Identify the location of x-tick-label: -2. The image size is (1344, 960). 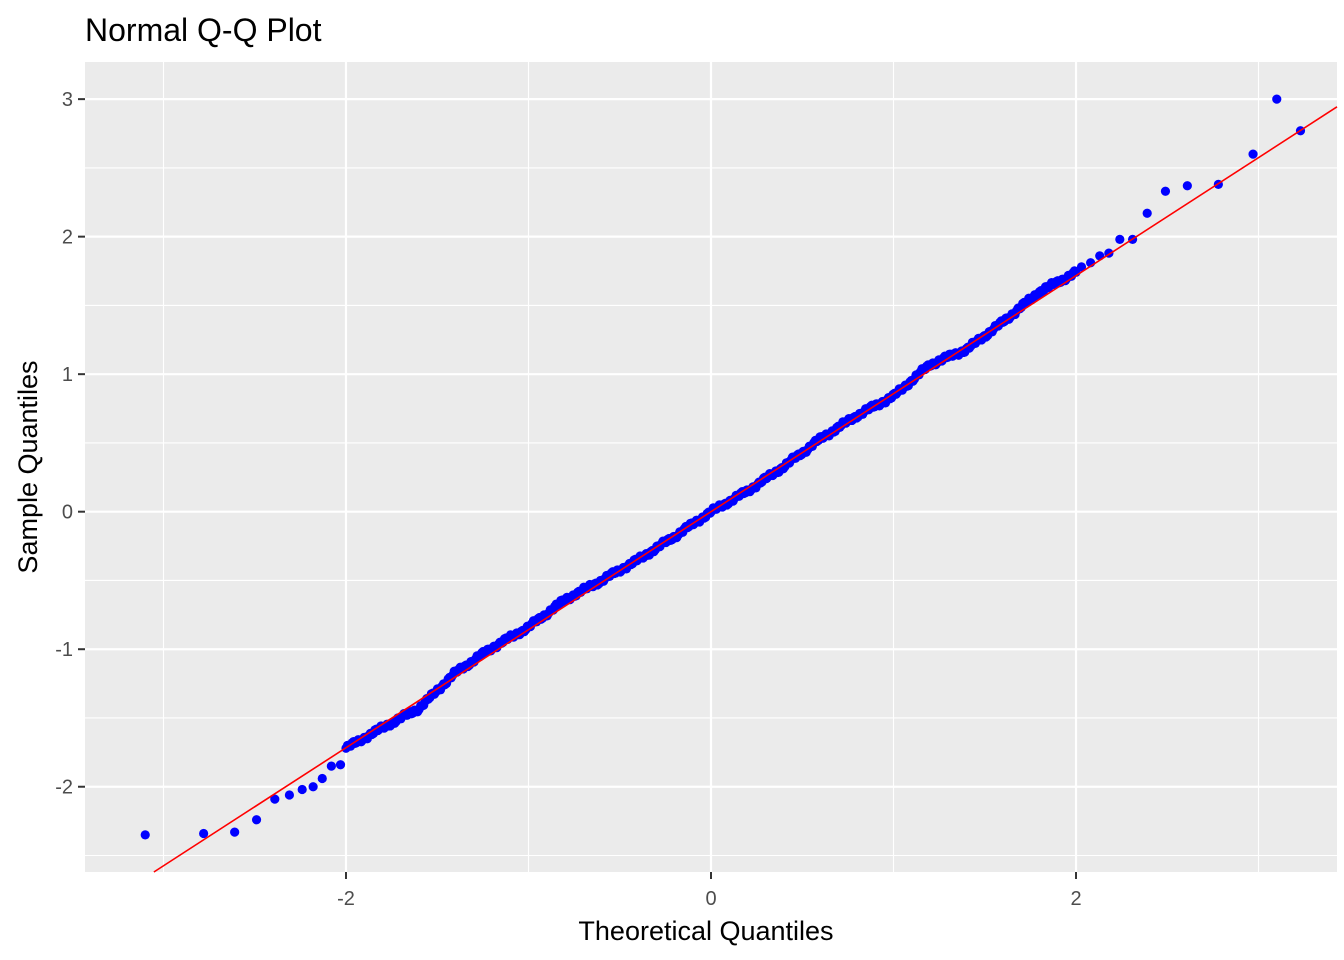
(346, 899).